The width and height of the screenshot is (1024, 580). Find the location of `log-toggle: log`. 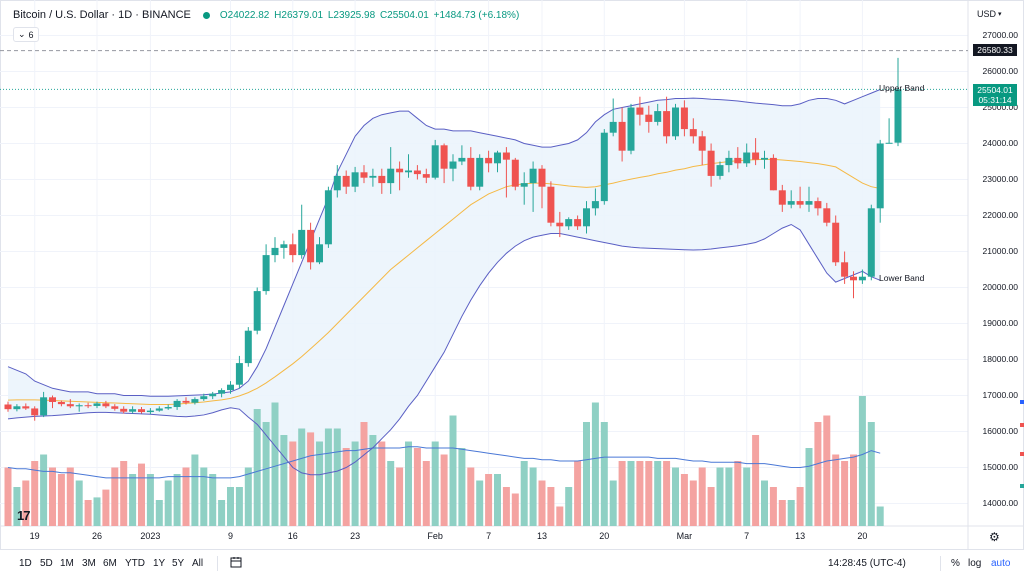

log-toggle: log is located at coordinates (975, 563).